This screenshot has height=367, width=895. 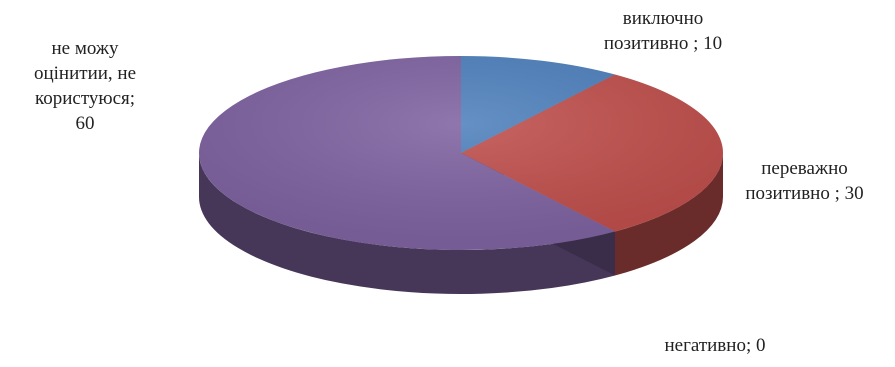 What do you see at coordinates (715, 345) in the screenshot?
I see `slice-label-2: негативно; 0` at bounding box center [715, 345].